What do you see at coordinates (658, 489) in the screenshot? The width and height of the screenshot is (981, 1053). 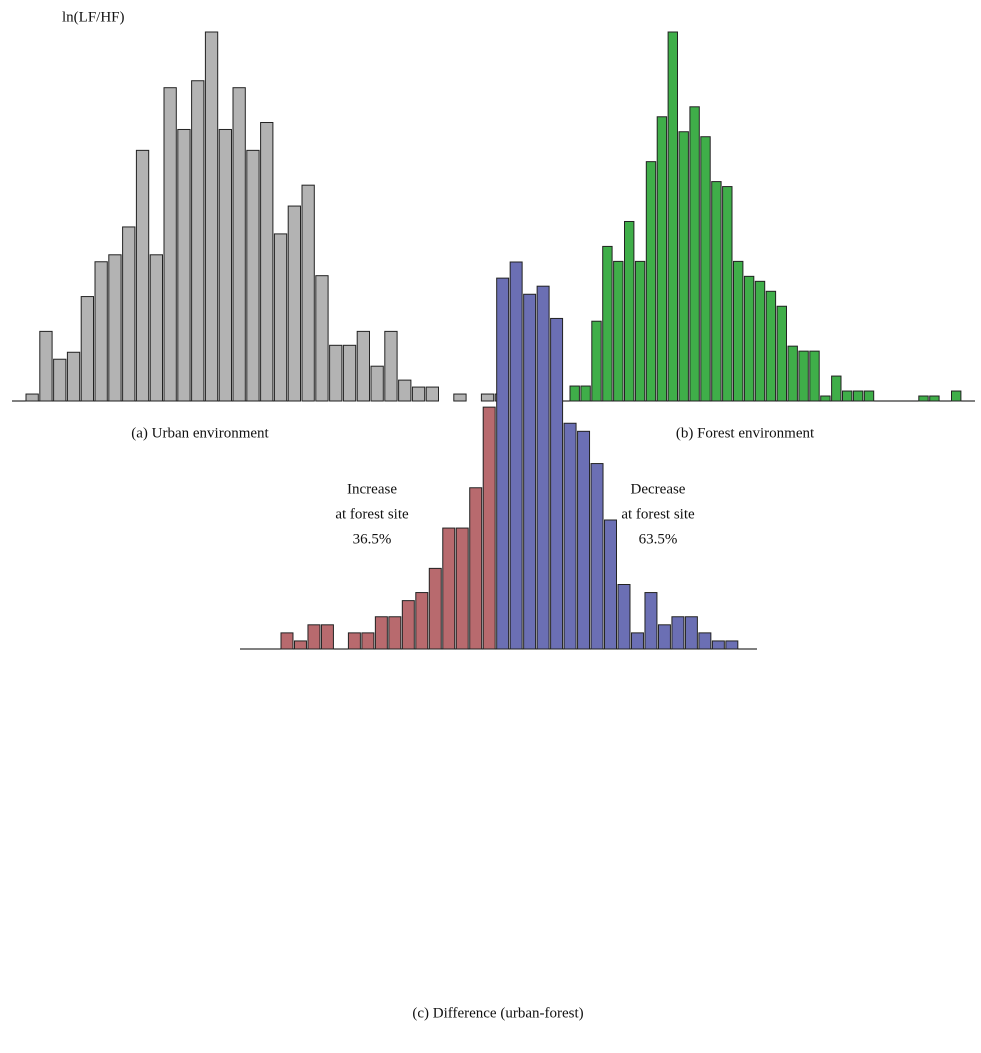 I see `annotation: Decrease` at bounding box center [658, 489].